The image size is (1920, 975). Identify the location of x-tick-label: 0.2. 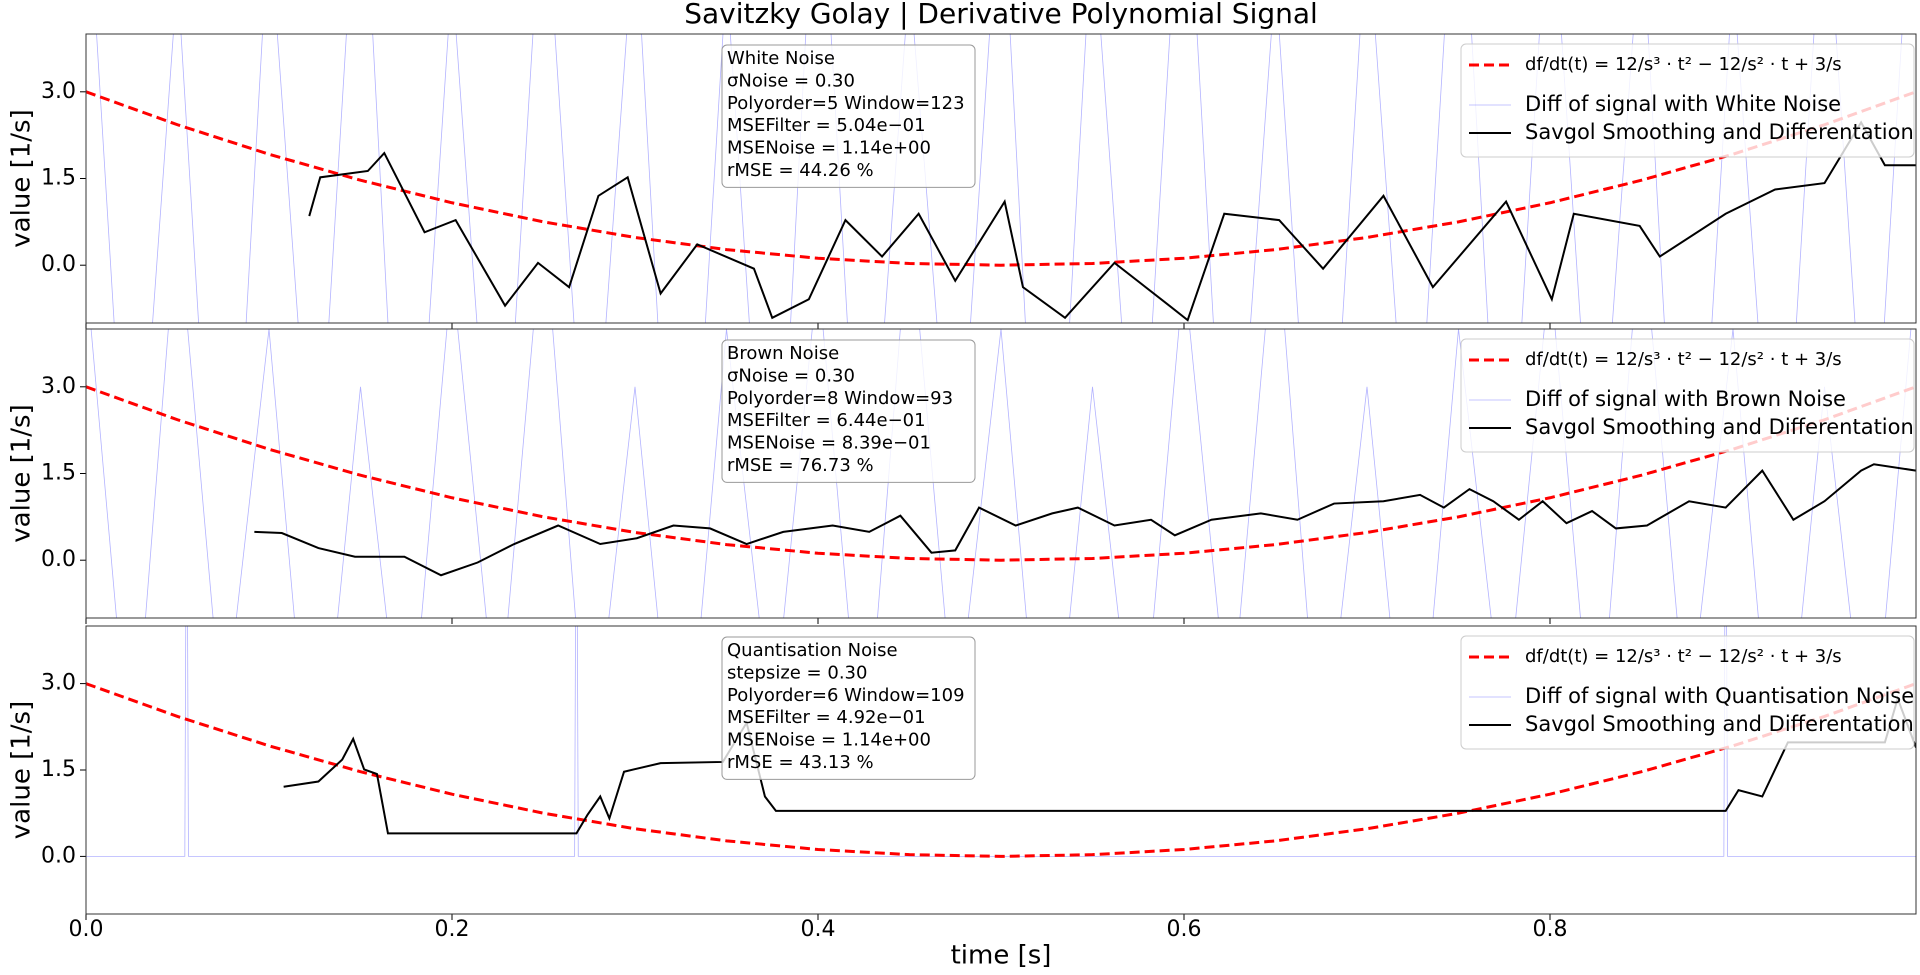
(452, 929).